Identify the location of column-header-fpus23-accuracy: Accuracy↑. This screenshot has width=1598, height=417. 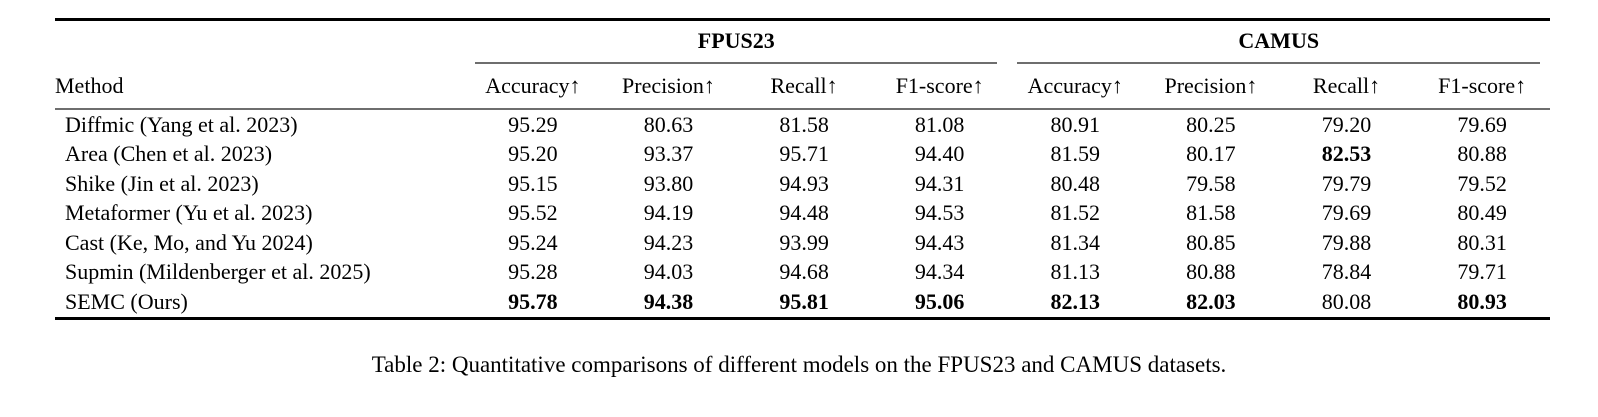
(533, 87).